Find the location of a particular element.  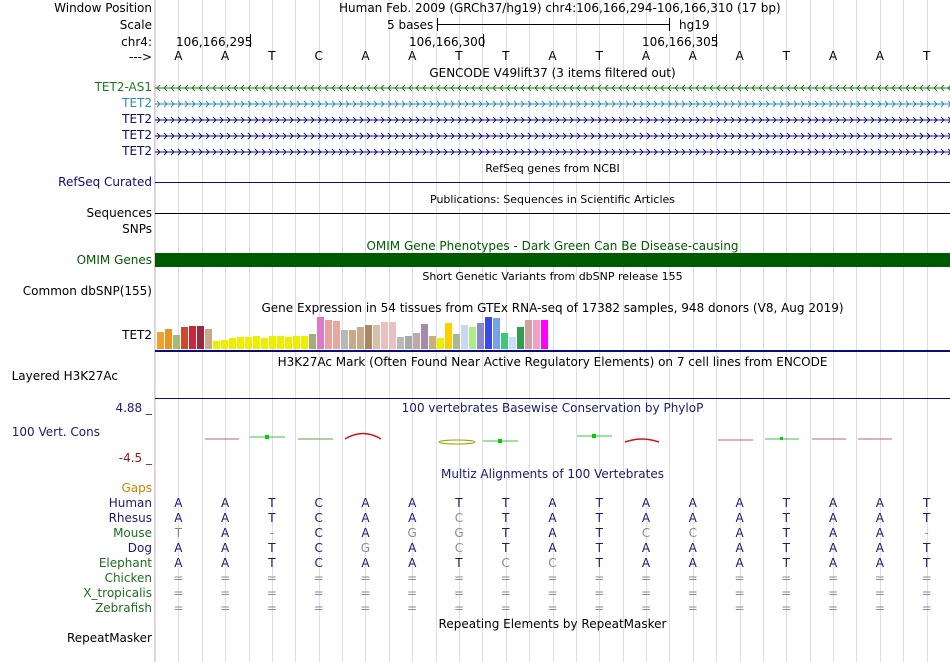

species-label: Human is located at coordinates (130, 503).